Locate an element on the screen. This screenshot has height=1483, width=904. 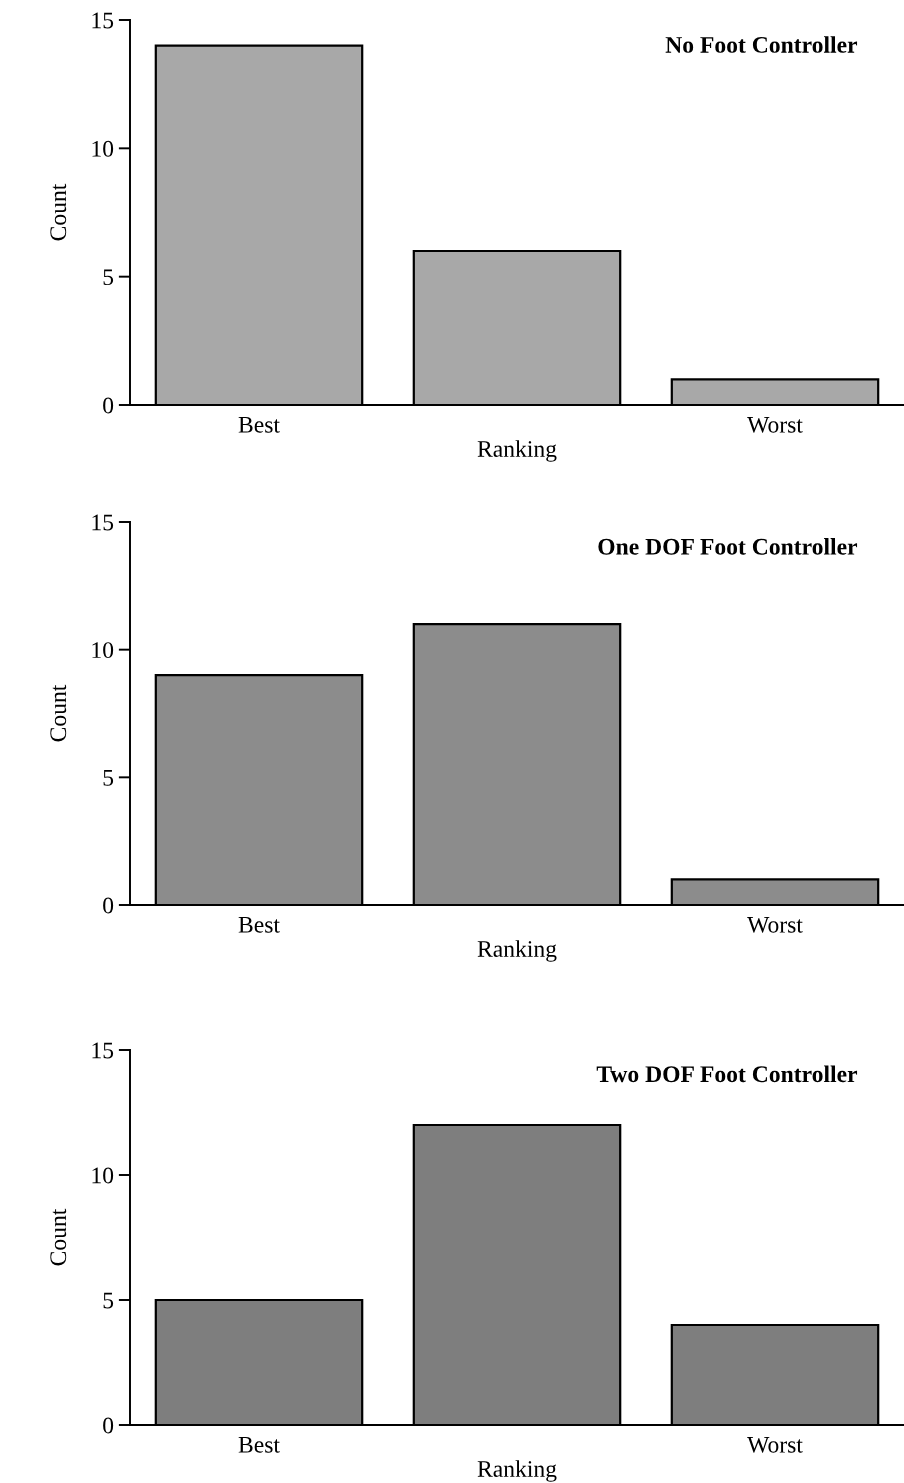
text: Two DOF Foot Controller is located at coordinates (727, 1074).